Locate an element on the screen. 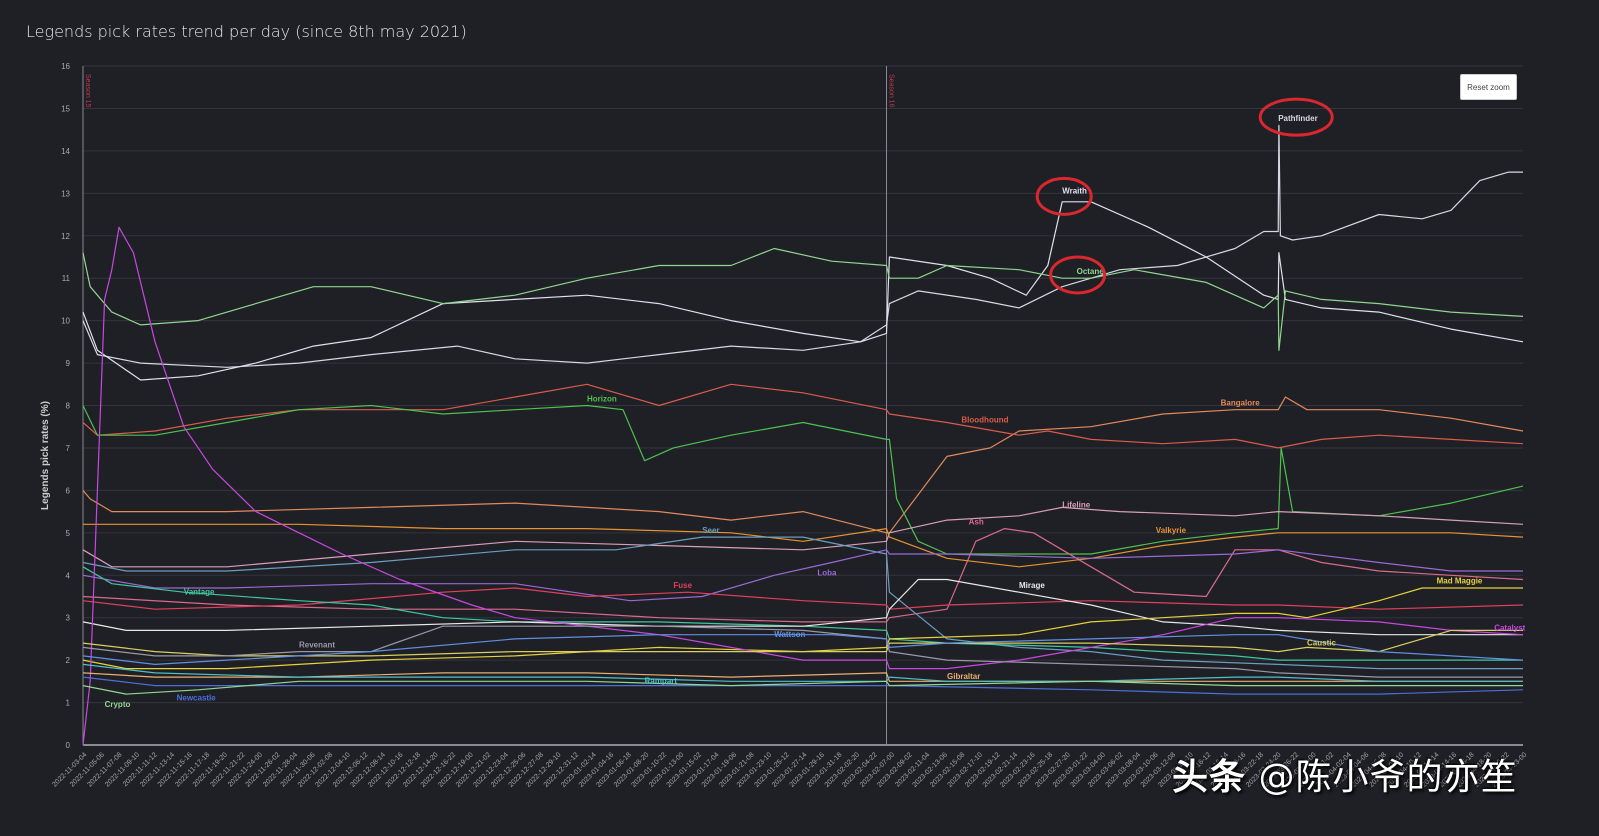 Image resolution: width=1599 pixels, height=836 pixels. series-label-mad-maggie: Mad Maggie is located at coordinates (1460, 581).